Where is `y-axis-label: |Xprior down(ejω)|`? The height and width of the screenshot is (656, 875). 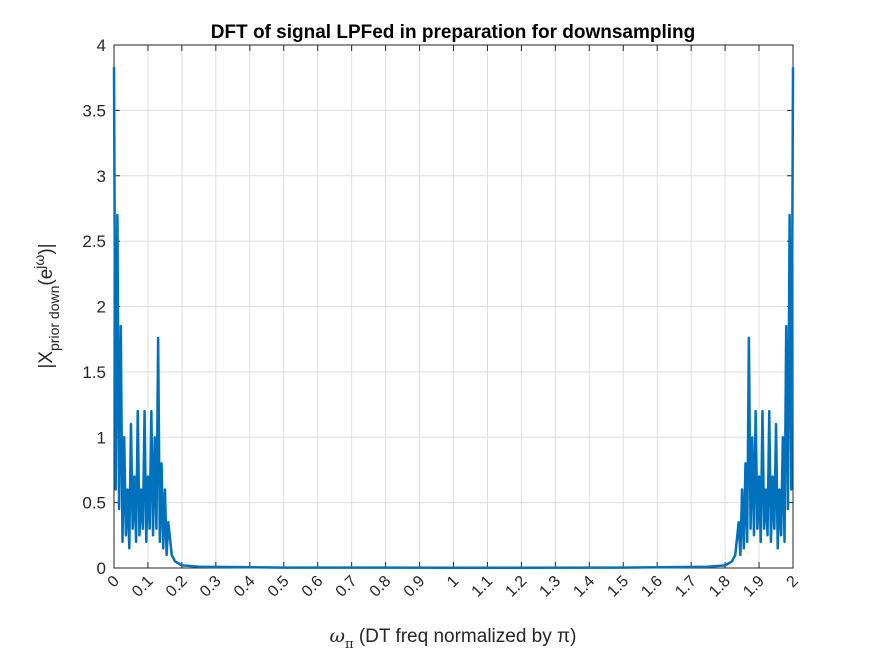
y-axis-label: |Xprior down(ejω)| is located at coordinates (46, 305).